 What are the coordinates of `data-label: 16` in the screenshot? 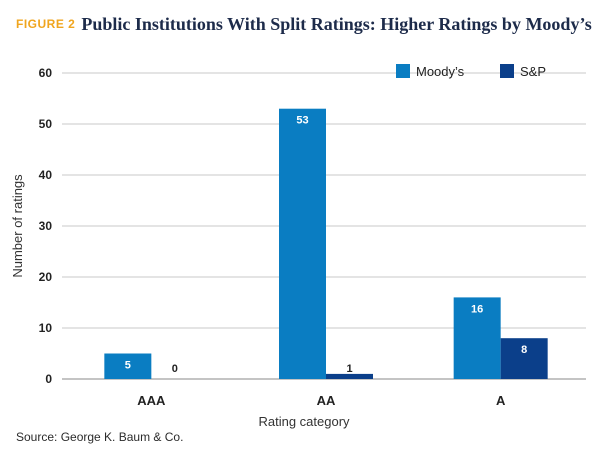 It's located at (477, 309).